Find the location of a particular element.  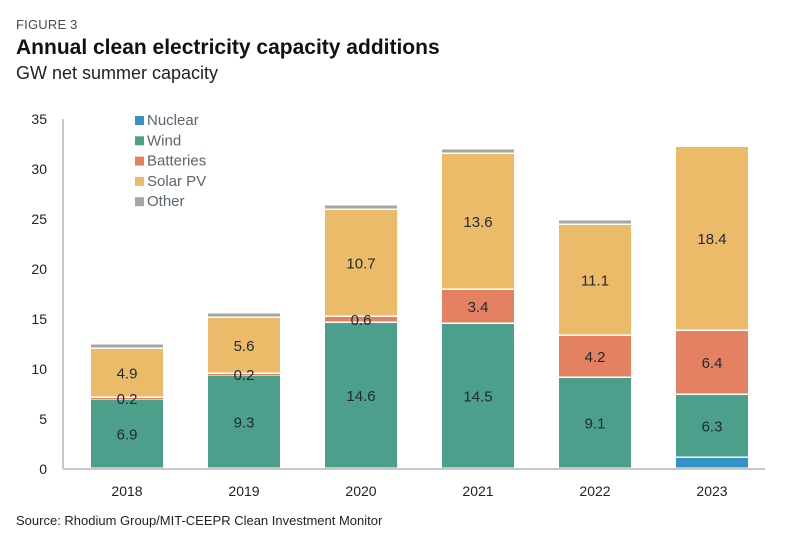

y-tick-label: 30 is located at coordinates (39, 169).